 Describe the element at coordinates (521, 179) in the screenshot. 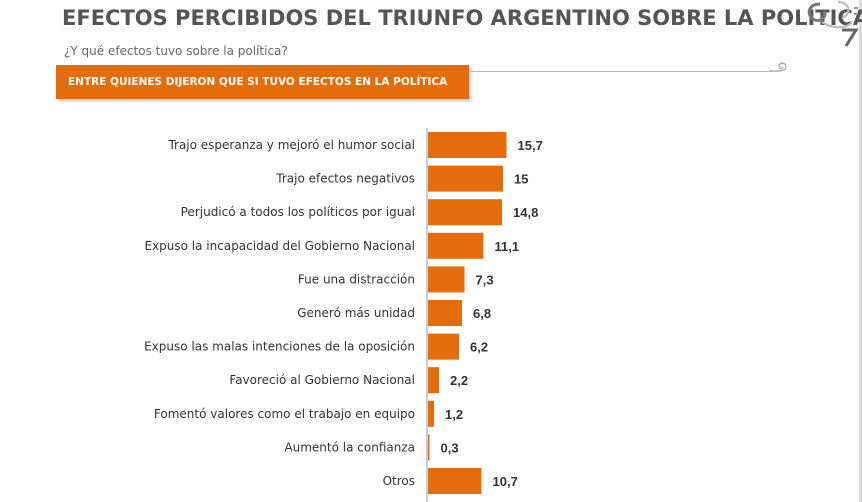

I see `data-label: 15` at that location.